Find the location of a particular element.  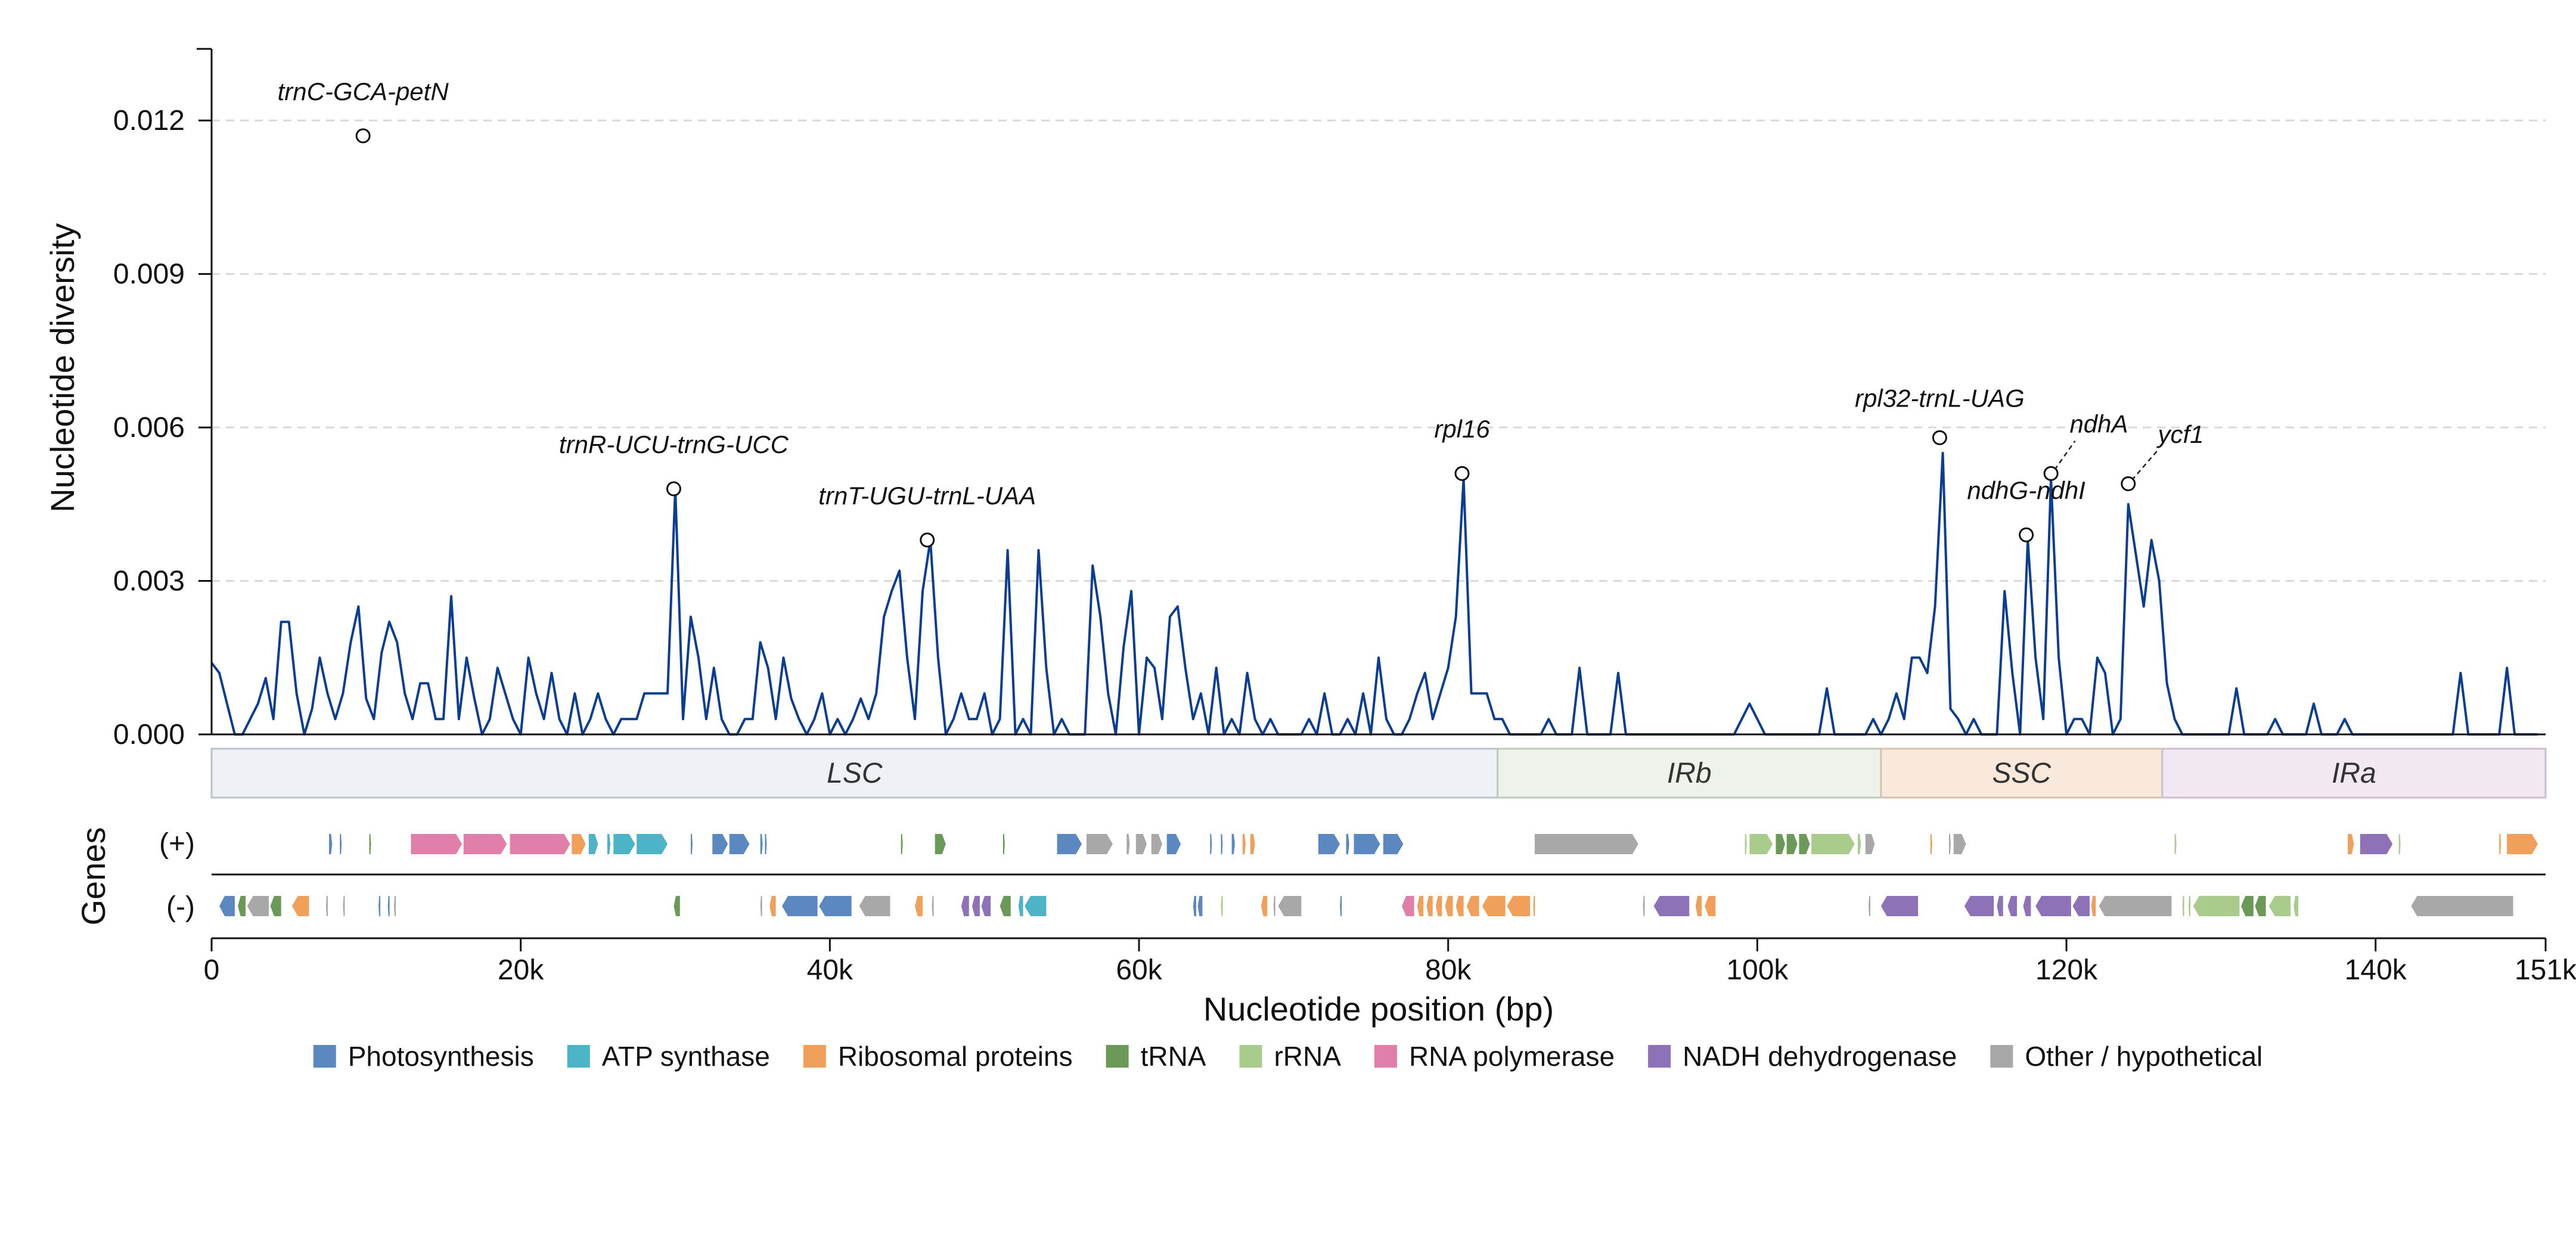

peak-label: ndhG-ndhI is located at coordinates (2026, 490).